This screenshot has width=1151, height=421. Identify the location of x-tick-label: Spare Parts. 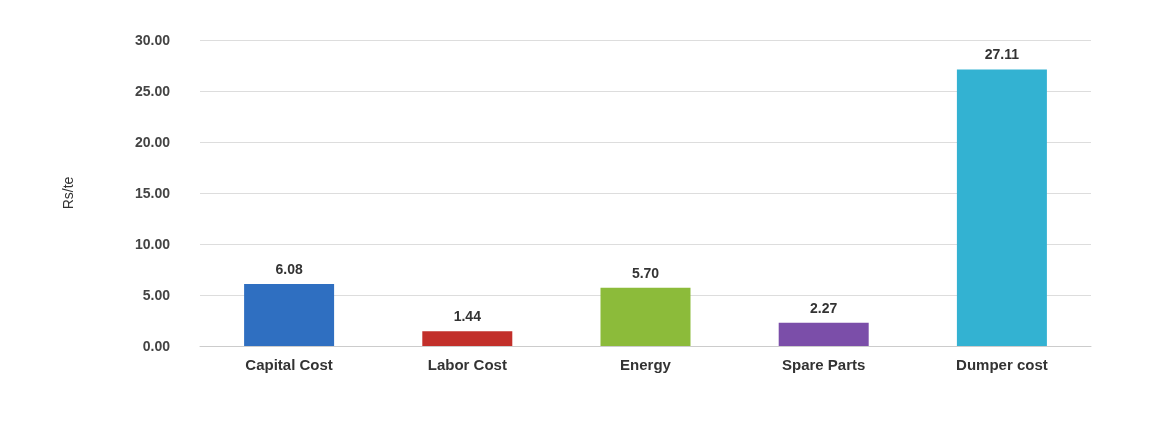
(824, 364).